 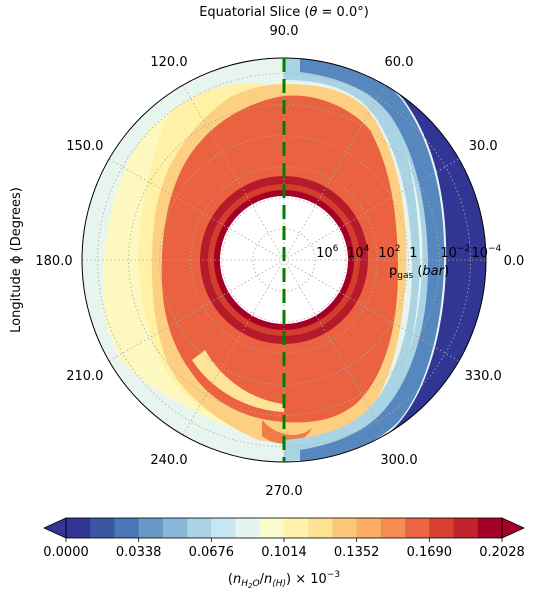 I want to click on colorbar-tick-label: 0.0000, so click(x=66, y=552).